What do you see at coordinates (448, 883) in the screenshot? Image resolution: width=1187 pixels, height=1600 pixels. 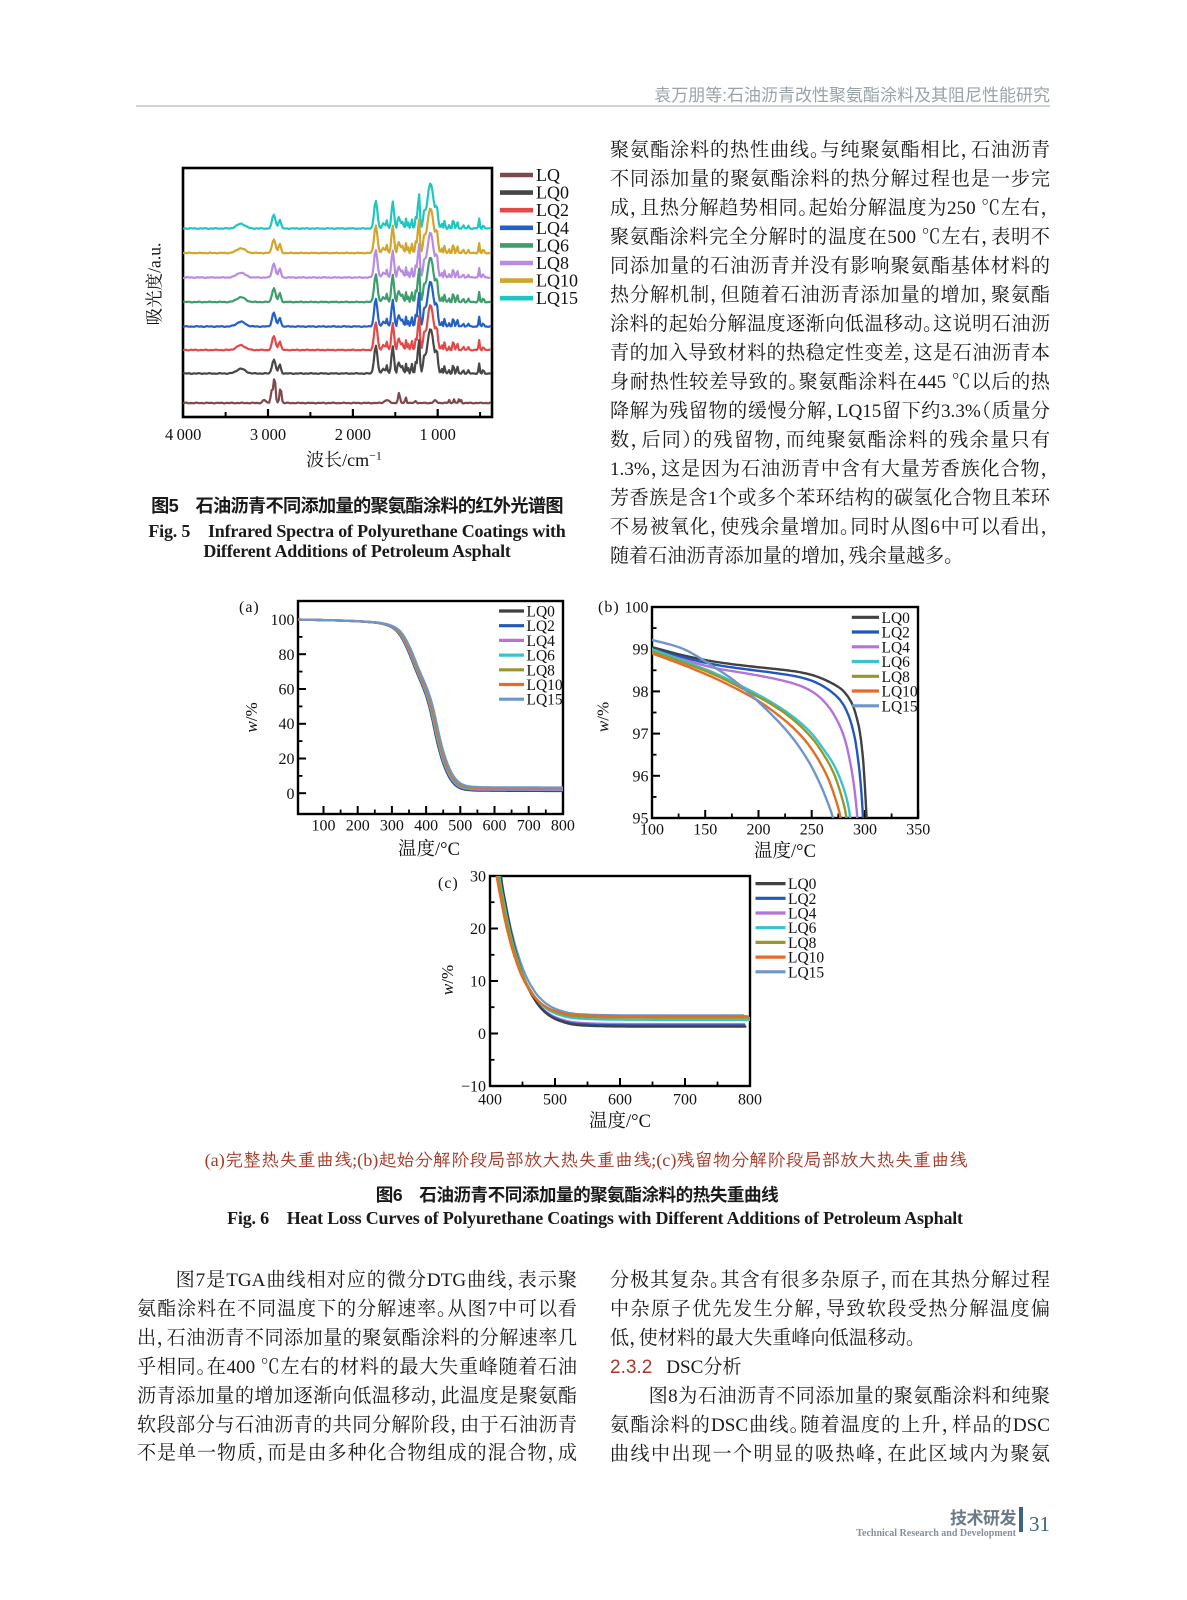 I see `svg-text: (c)` at bounding box center [448, 883].